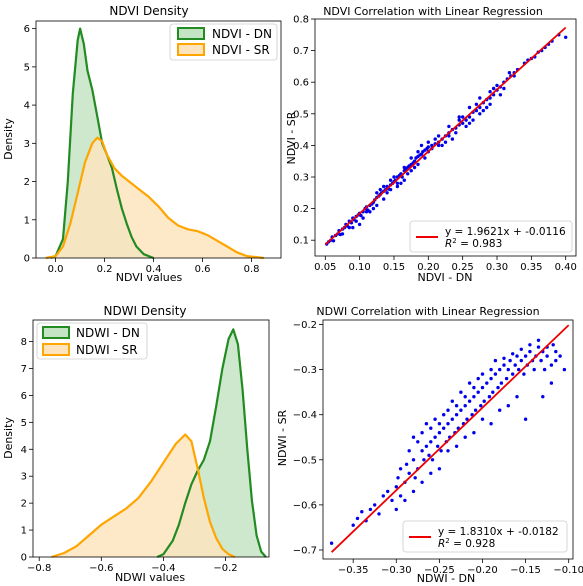 The image size is (583, 586). I want to click on y-tick-label: −0.2, so click(305, 325).